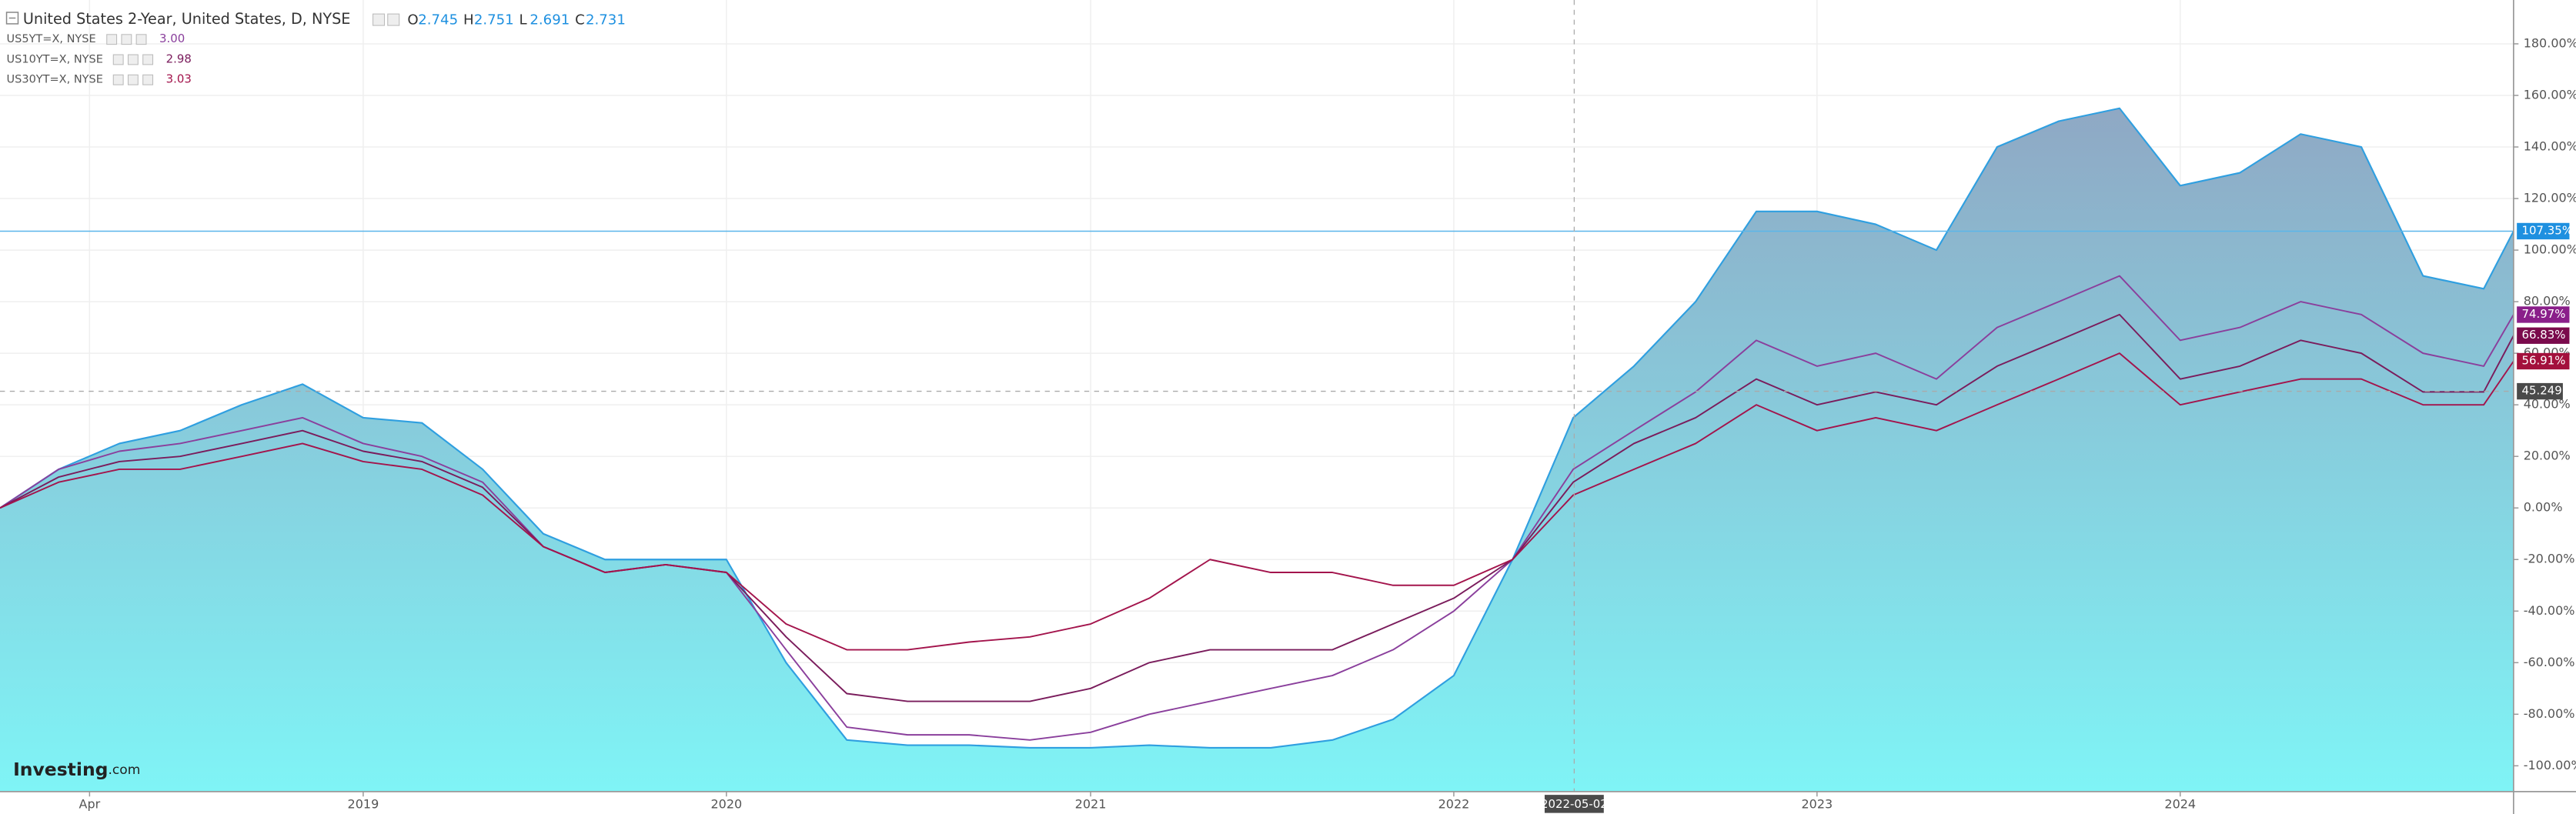 This screenshot has width=2576, height=814. I want to click on legend-name: US10YT=X, NYSE, so click(55, 59).